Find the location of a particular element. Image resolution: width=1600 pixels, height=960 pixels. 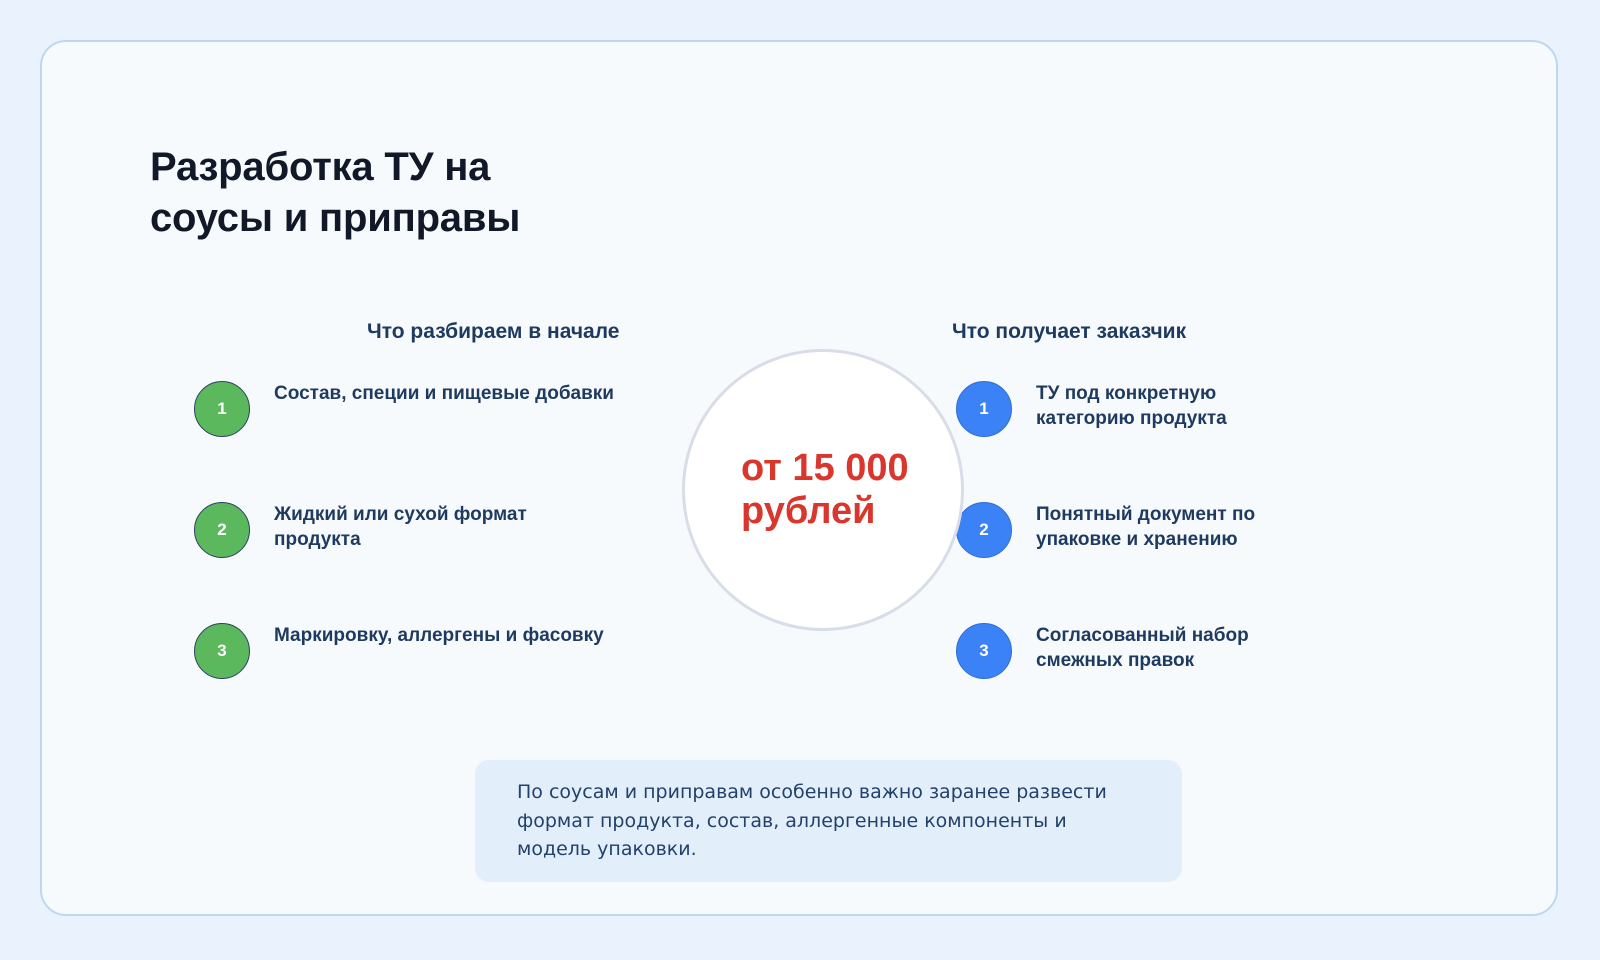

left-list-item-3: 3 Маркировку, аллергены и фасовку is located at coordinates (404, 651).